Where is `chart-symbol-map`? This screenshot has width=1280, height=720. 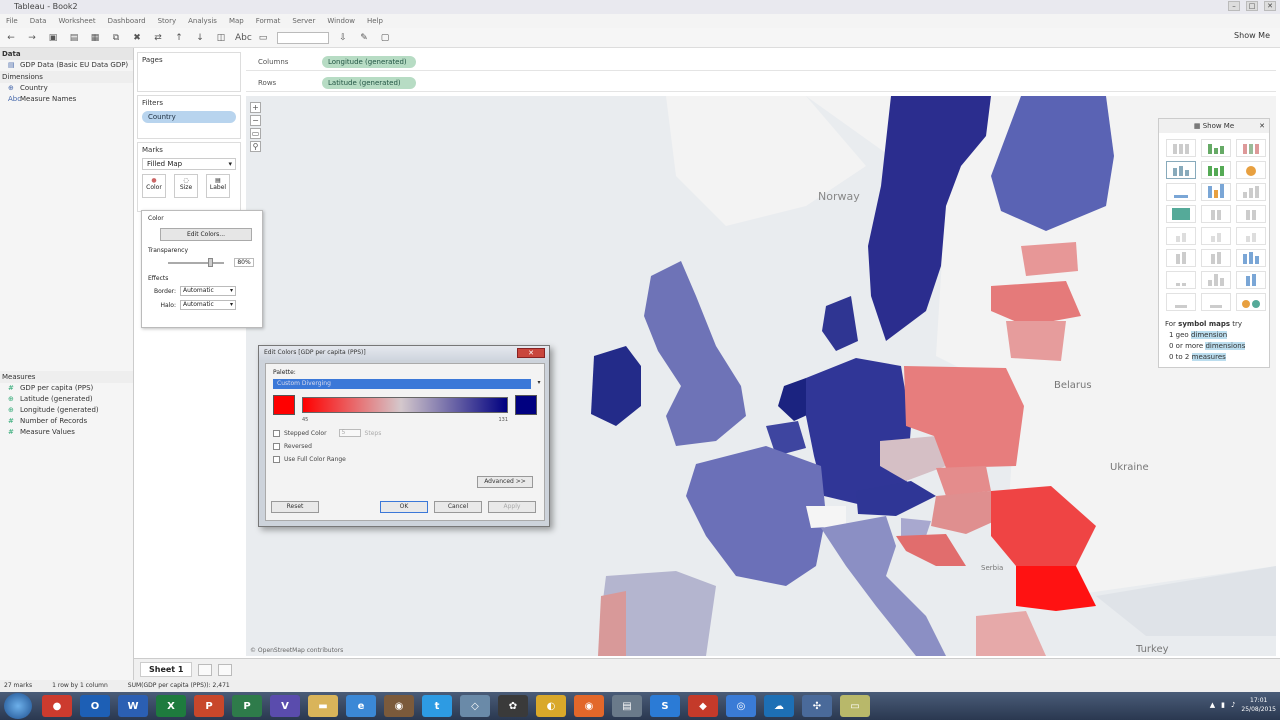 chart-symbol-map is located at coordinates (1181, 170).